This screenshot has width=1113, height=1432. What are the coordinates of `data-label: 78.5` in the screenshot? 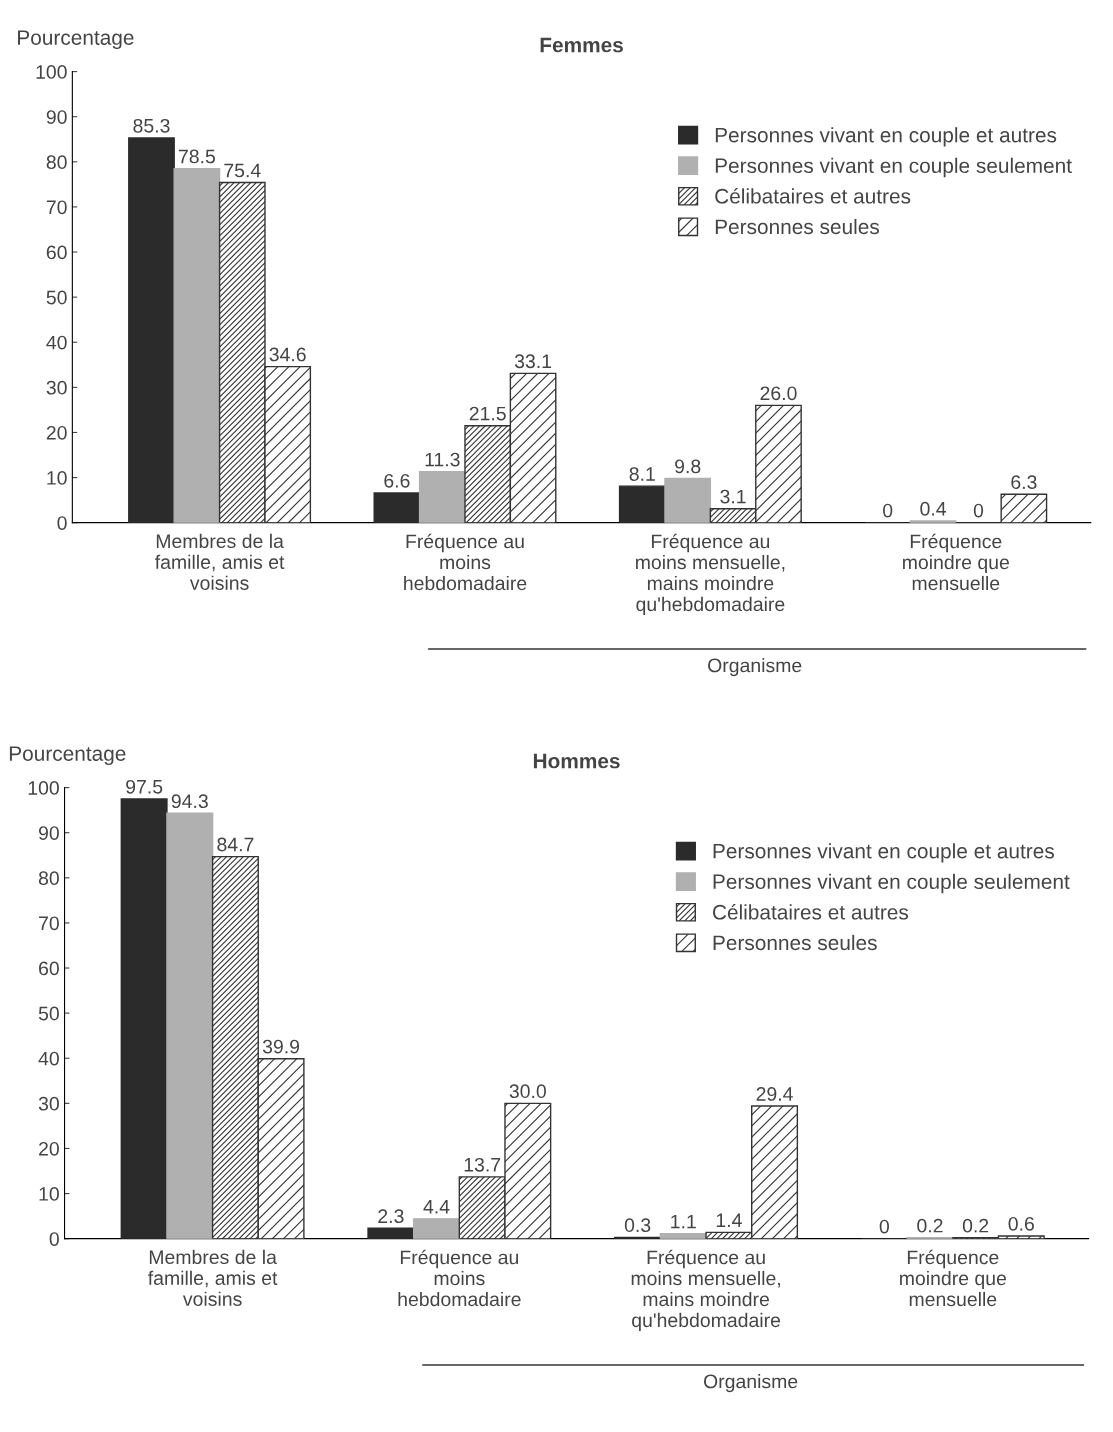 It's located at (196, 156).